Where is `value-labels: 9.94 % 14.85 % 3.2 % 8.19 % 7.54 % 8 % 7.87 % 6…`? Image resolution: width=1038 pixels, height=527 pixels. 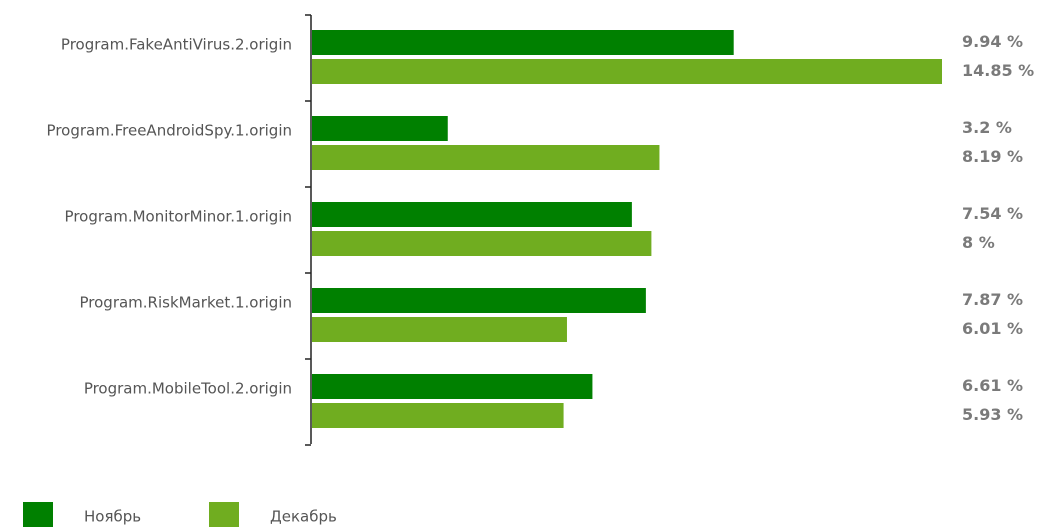 value-labels: 9.94 % 14.85 % 3.2 % 8.19 % 7.54 % 8 % 7.87 % 6… is located at coordinates (998, 228).